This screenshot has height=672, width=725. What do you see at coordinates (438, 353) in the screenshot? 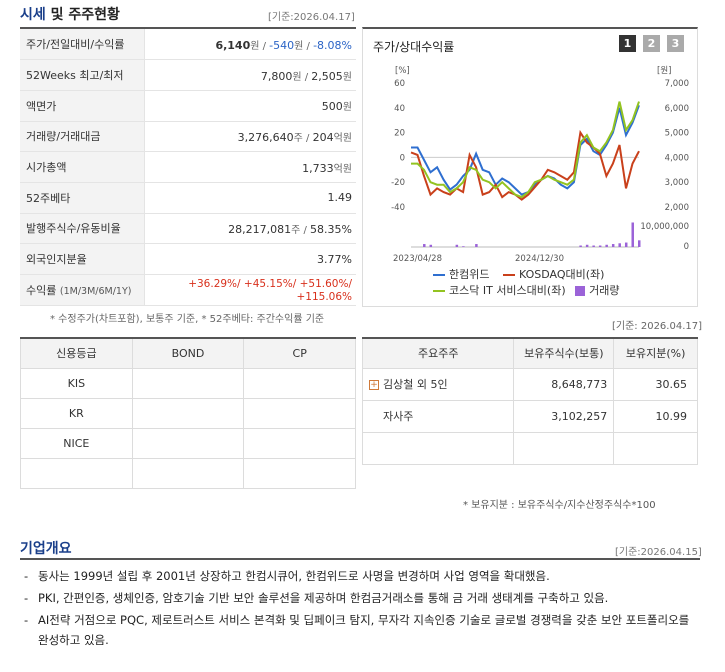
I see `holders-header-name: 주요주주` at bounding box center [438, 353].